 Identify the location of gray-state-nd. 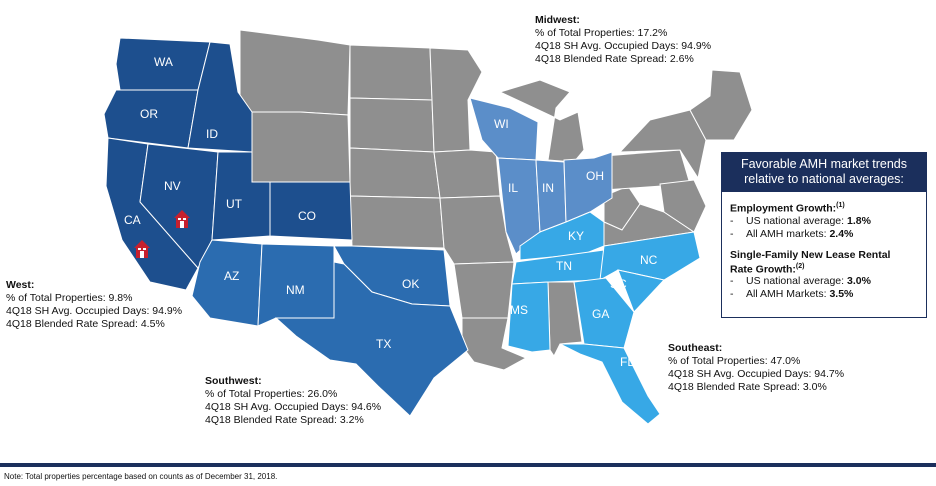
(391, 72).